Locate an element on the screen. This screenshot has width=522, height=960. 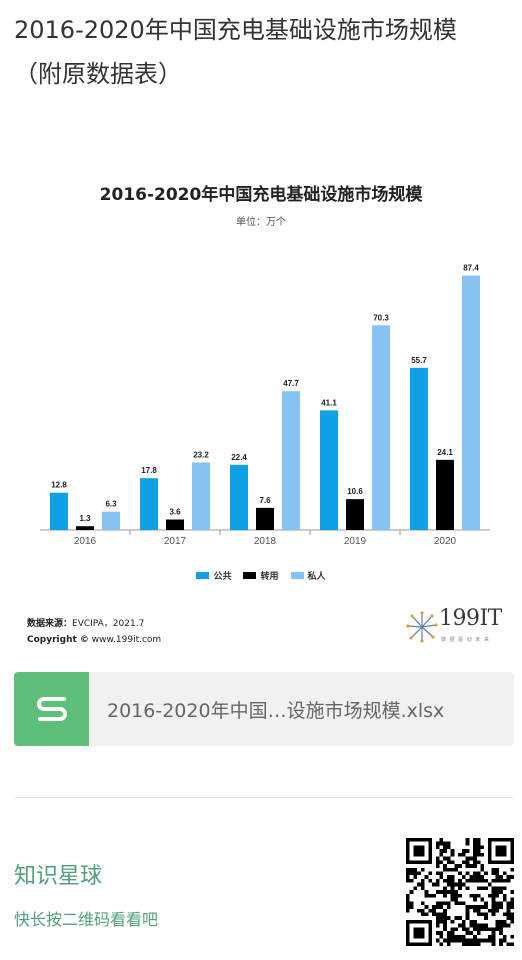
planet-title: 知识星球 is located at coordinates (58, 876).